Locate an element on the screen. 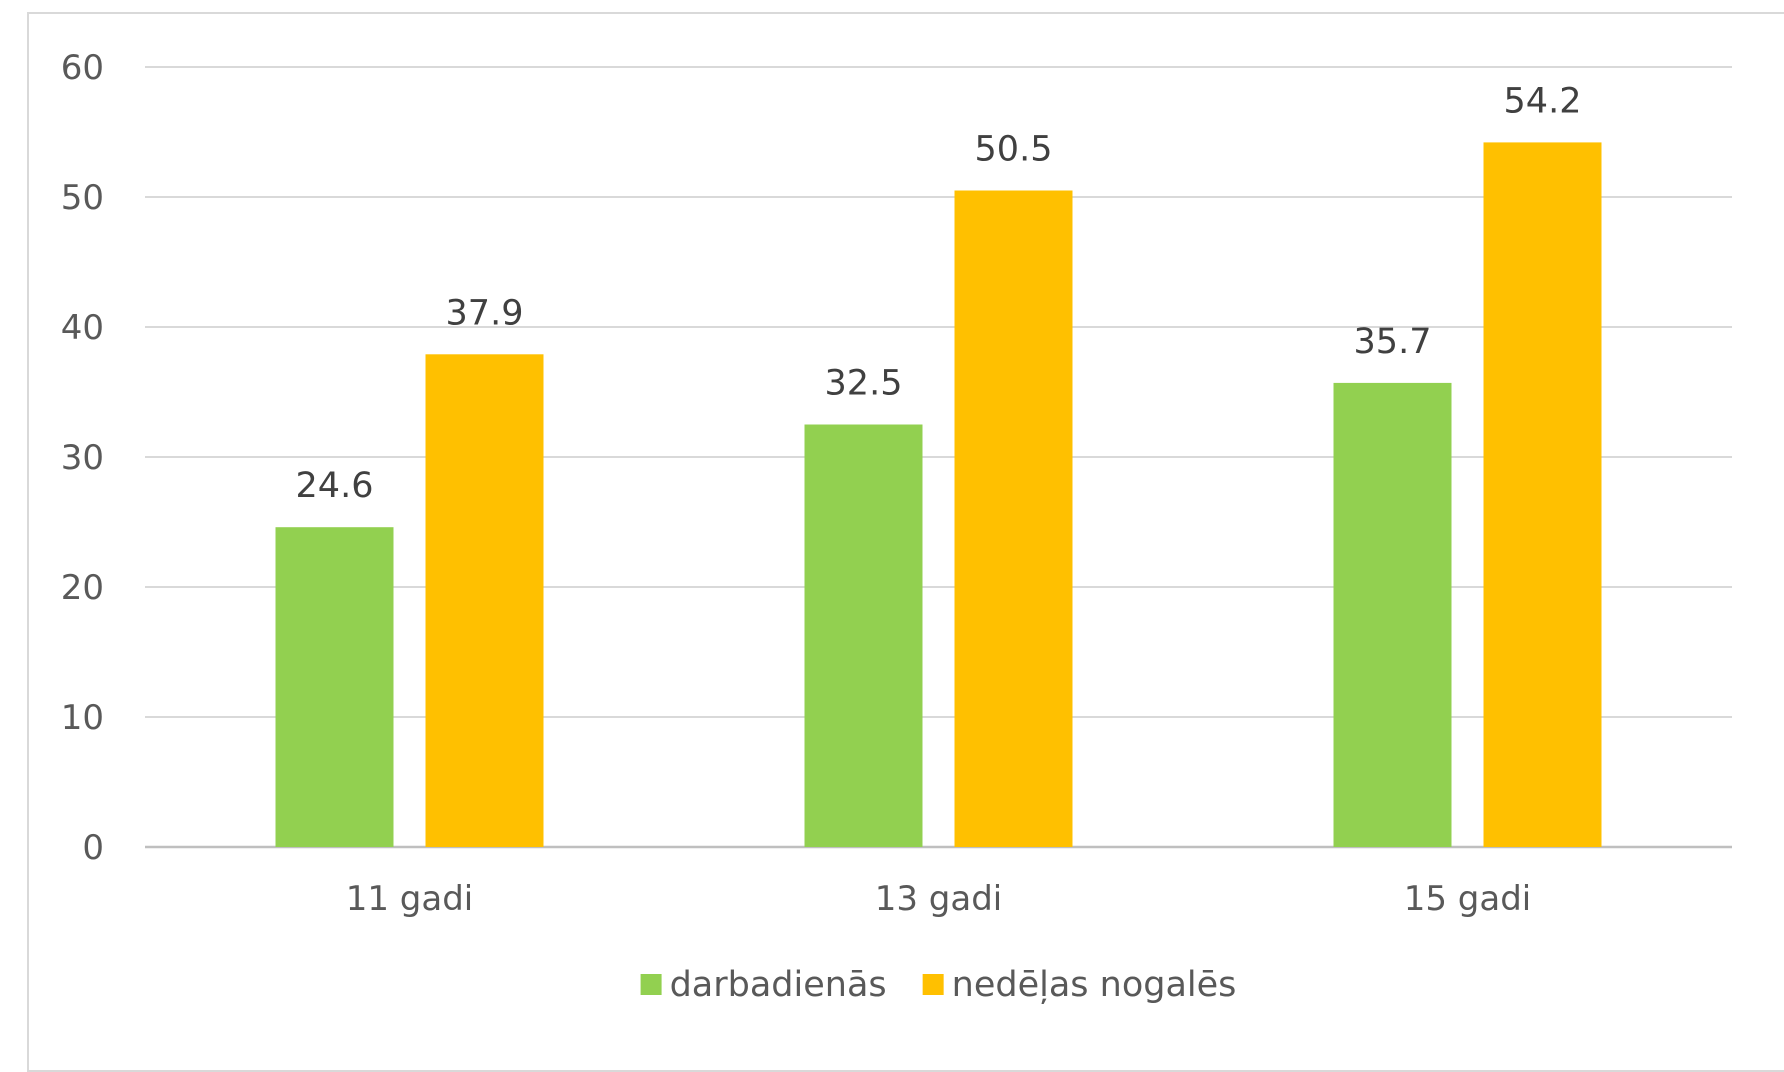  bar-series-0-11-gadi is located at coordinates (334, 687).